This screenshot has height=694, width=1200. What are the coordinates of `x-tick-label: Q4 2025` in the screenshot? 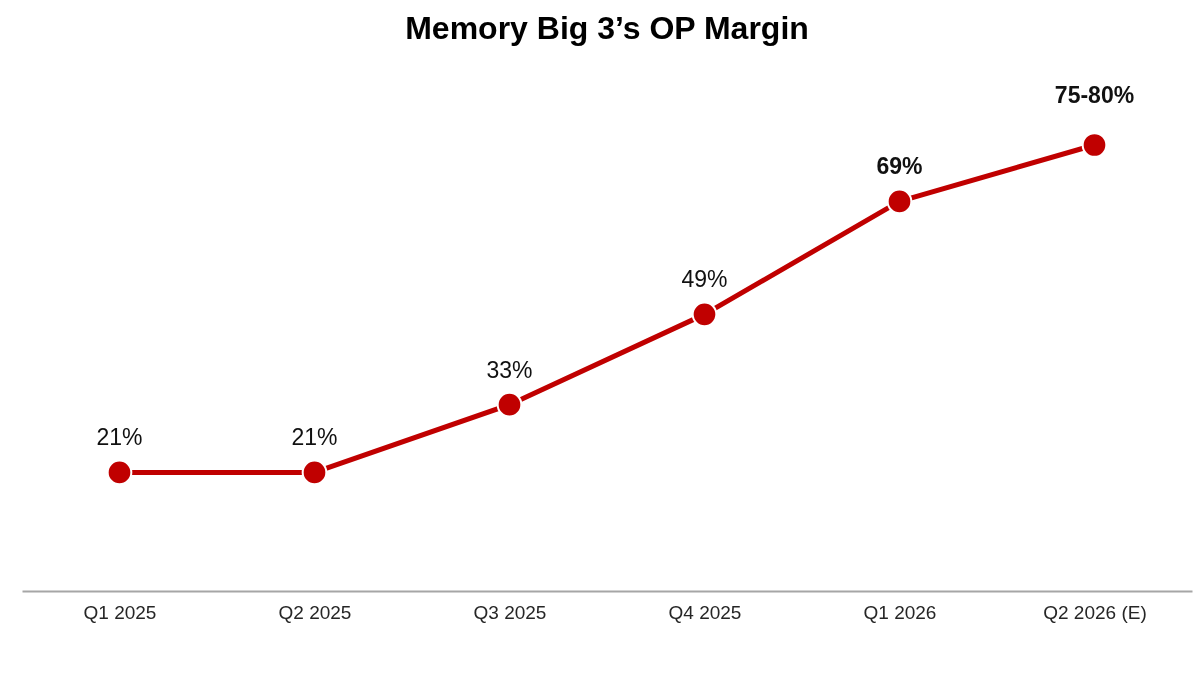 It's located at (705, 612).